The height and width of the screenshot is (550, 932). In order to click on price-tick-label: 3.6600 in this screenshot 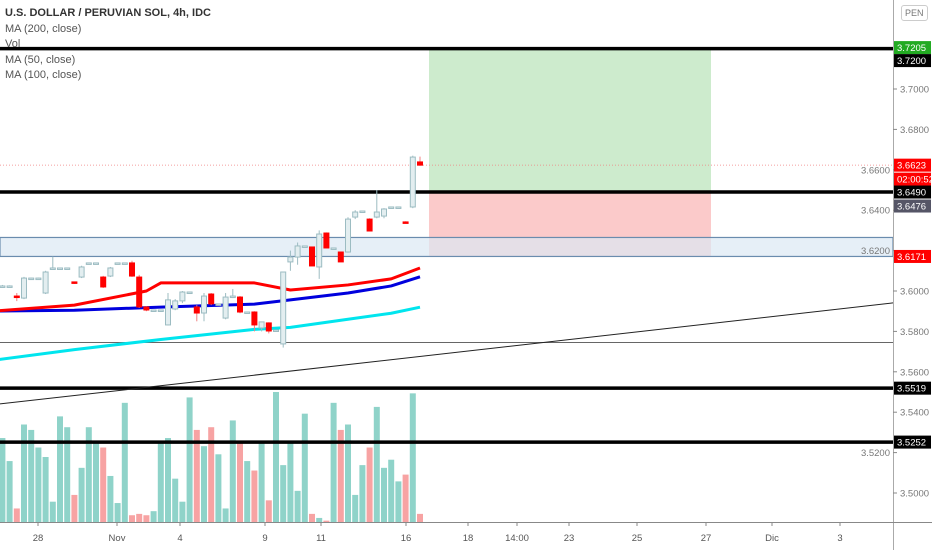, I will do `click(875, 170)`.